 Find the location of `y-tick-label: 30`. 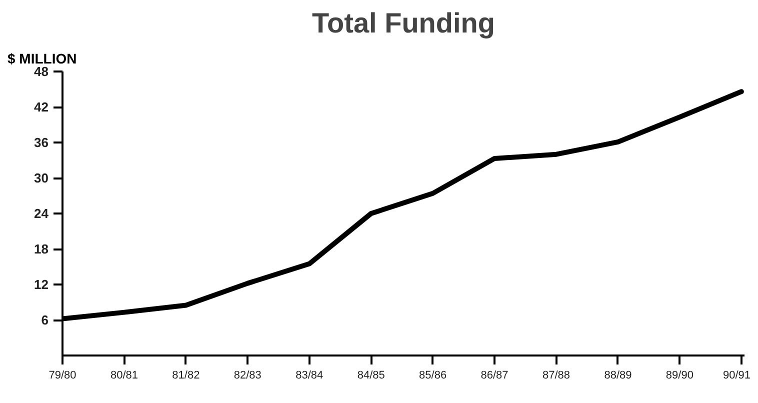

y-tick-label: 30 is located at coordinates (41, 178).